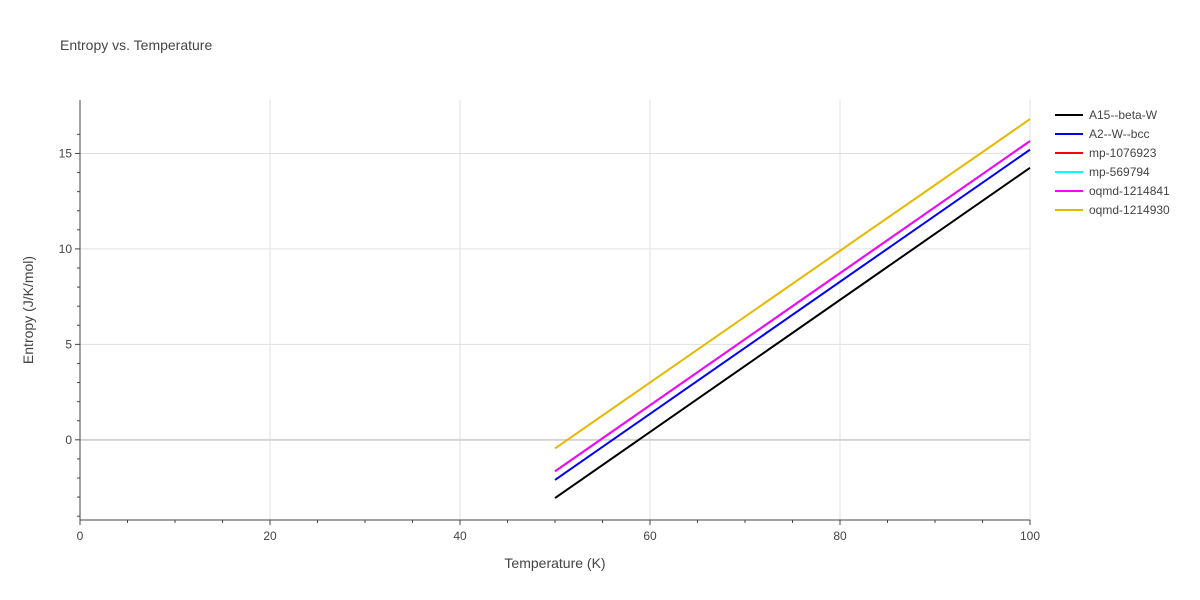 This screenshot has height=600, width=1200. What do you see at coordinates (1119, 134) in the screenshot?
I see `legend-label: A2--W--bcc` at bounding box center [1119, 134].